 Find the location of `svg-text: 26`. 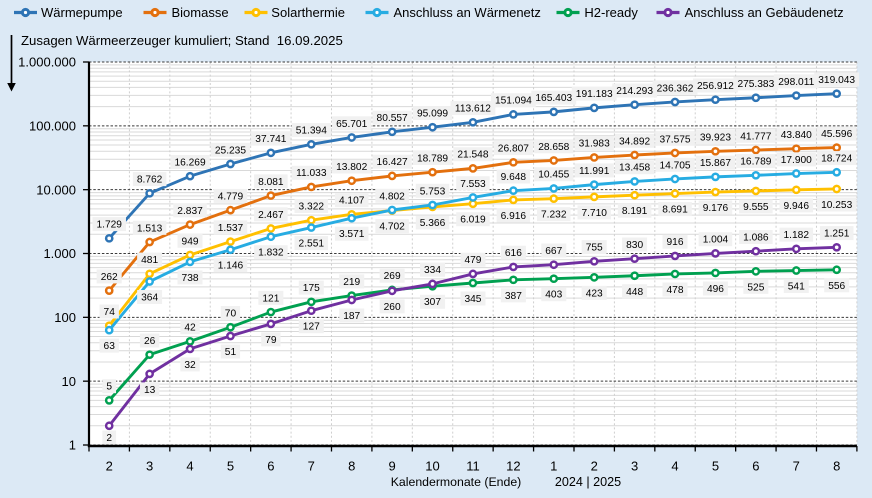

svg-text: 26 is located at coordinates (150, 341).